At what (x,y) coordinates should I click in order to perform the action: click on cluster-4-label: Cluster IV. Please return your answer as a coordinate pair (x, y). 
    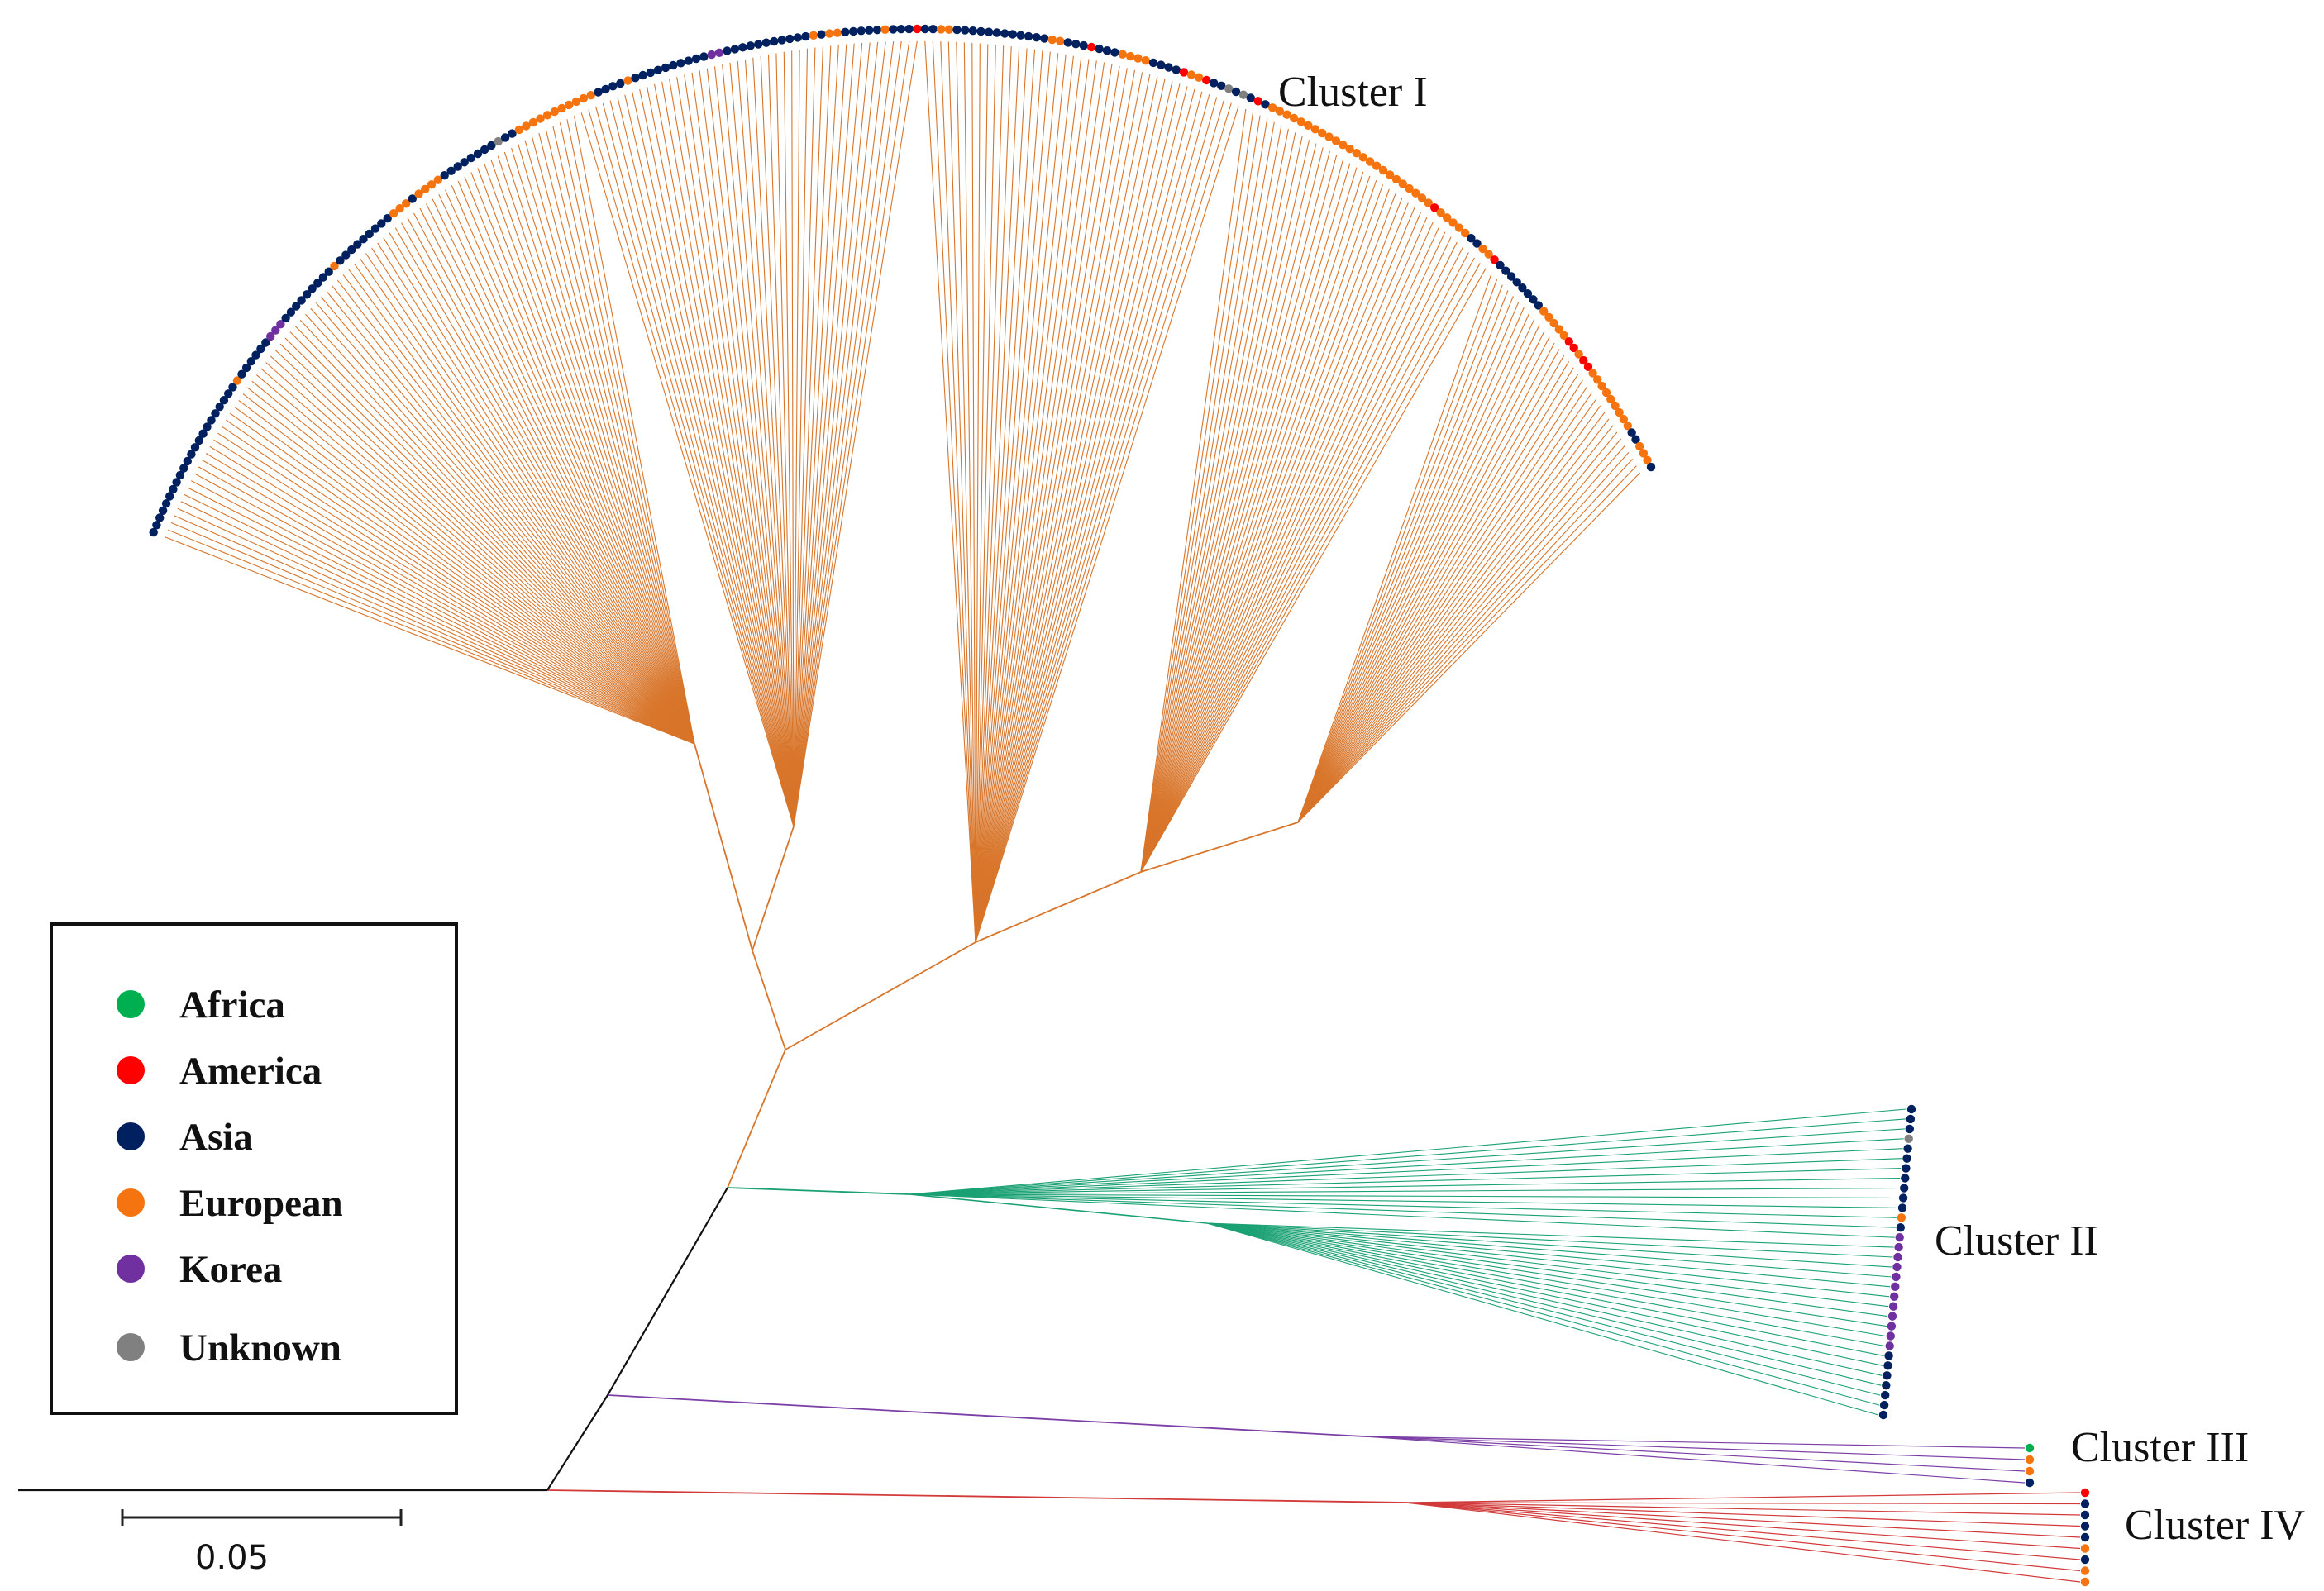
    Looking at the image, I should click on (2215, 1526).